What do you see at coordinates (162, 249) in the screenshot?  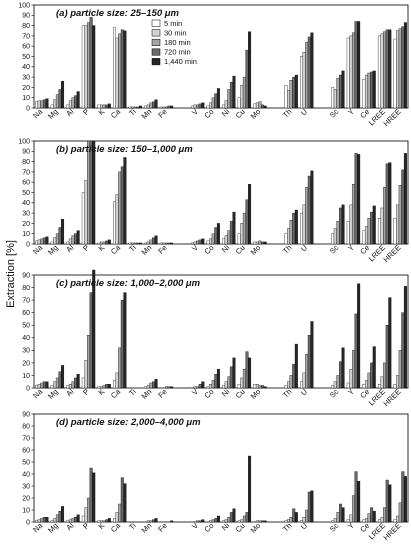 I see `x-tick-label-fe: Fe` at bounding box center [162, 249].